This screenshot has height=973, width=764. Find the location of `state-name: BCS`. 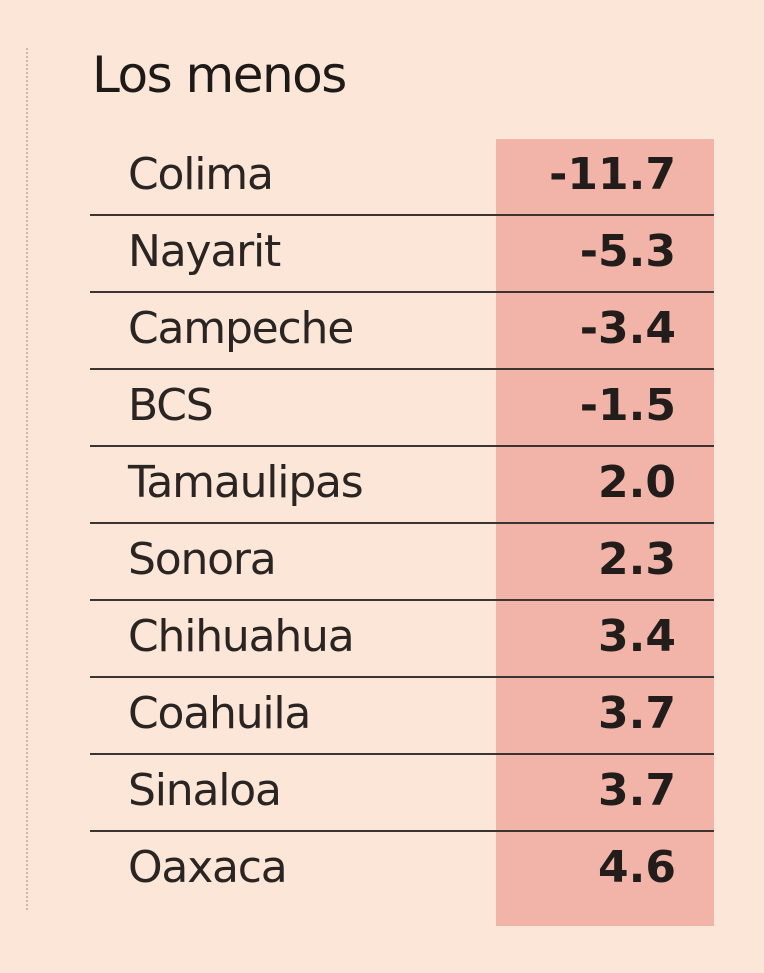

state-name: BCS is located at coordinates (171, 405).